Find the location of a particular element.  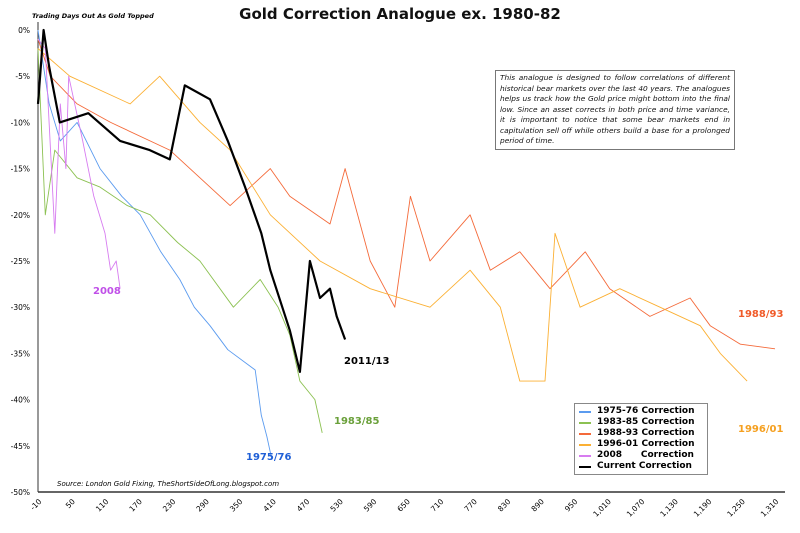

y-tick-label: -15% is located at coordinates (20, 169).